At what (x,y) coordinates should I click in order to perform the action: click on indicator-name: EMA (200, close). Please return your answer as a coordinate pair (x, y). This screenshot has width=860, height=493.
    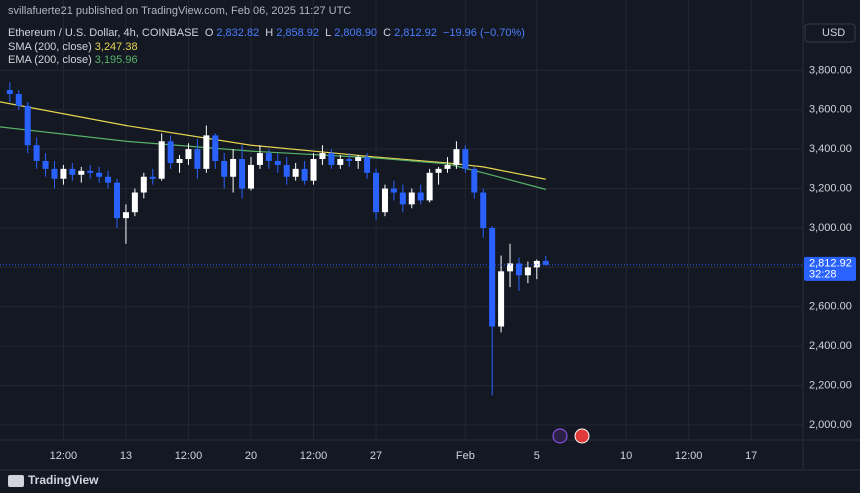
    Looking at the image, I should click on (50, 60).